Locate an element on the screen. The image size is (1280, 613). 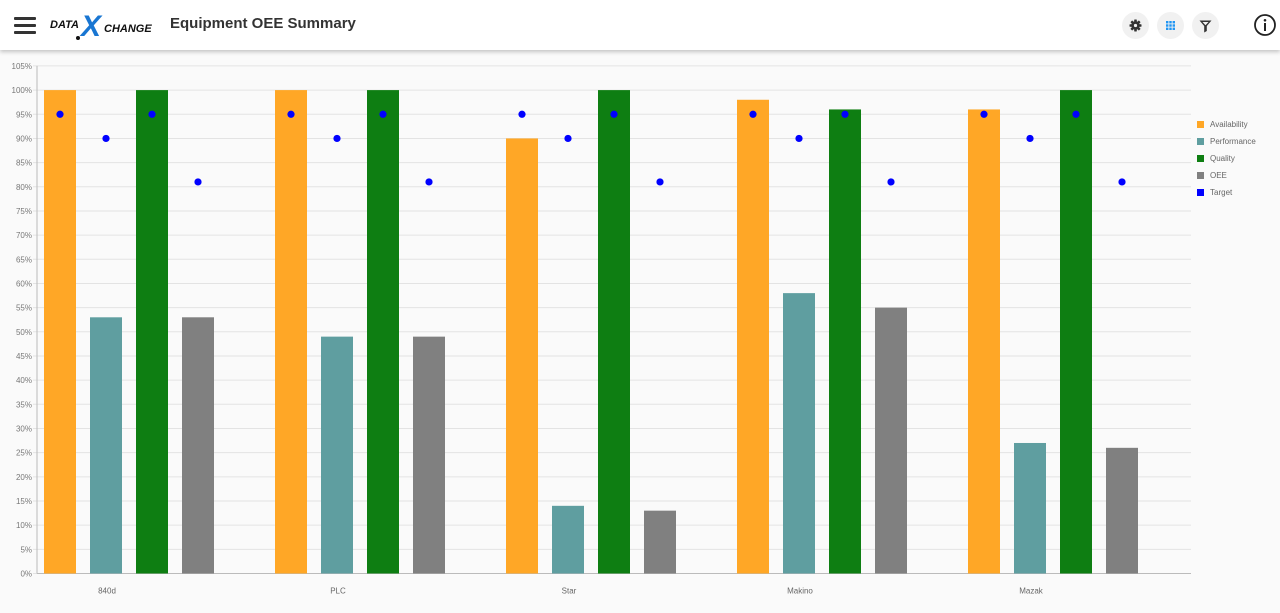
y-tick-label: 95% is located at coordinates (24, 114).